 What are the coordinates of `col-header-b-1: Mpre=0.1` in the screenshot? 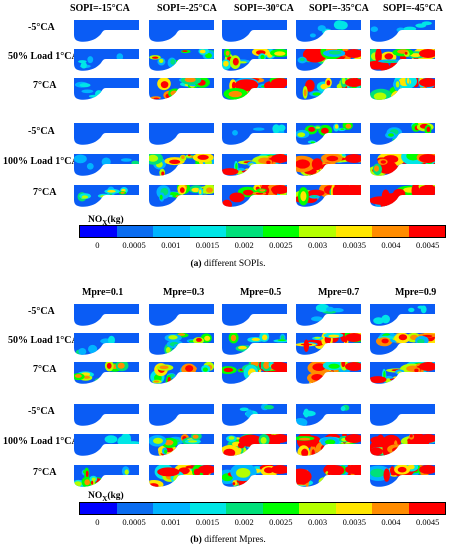 It's located at (103, 292).